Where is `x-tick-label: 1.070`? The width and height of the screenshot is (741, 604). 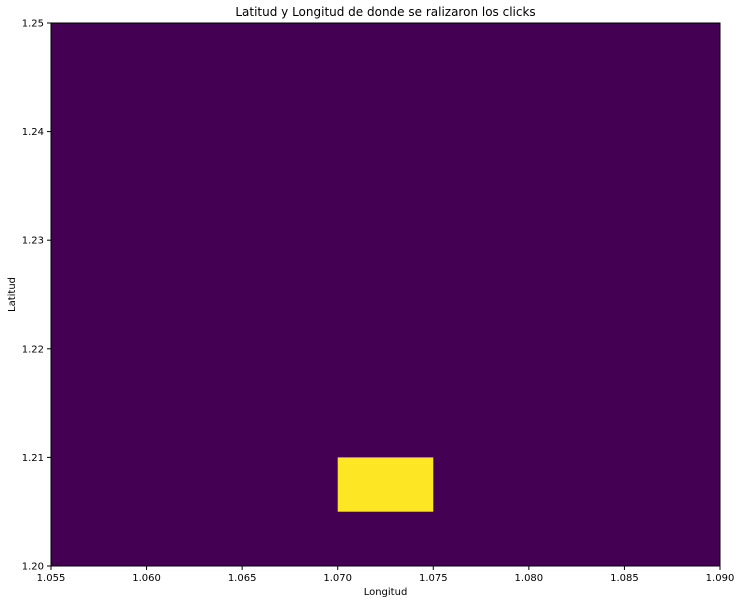
x-tick-label: 1.070 is located at coordinates (337, 578).